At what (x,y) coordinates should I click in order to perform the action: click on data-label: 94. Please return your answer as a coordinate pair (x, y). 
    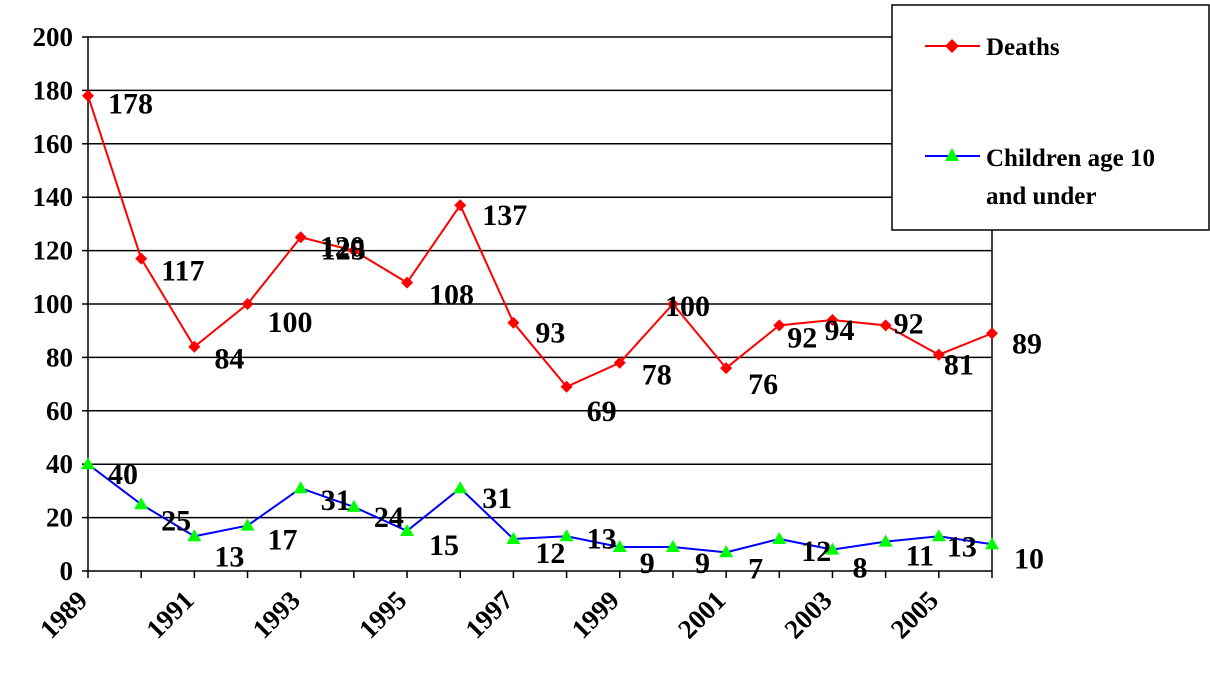
    Looking at the image, I should click on (839, 330).